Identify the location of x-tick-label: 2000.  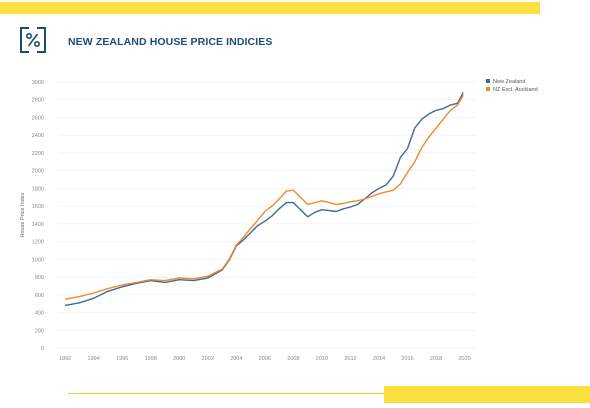
(179, 359).